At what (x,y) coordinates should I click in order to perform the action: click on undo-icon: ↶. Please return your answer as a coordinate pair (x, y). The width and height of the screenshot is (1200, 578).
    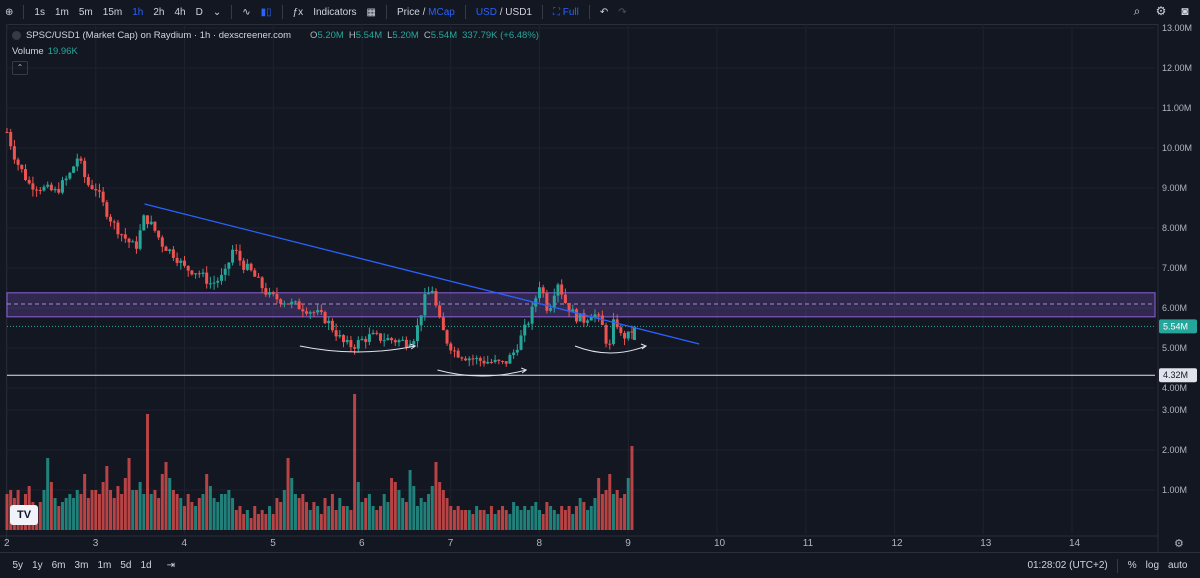
    Looking at the image, I should click on (604, 12).